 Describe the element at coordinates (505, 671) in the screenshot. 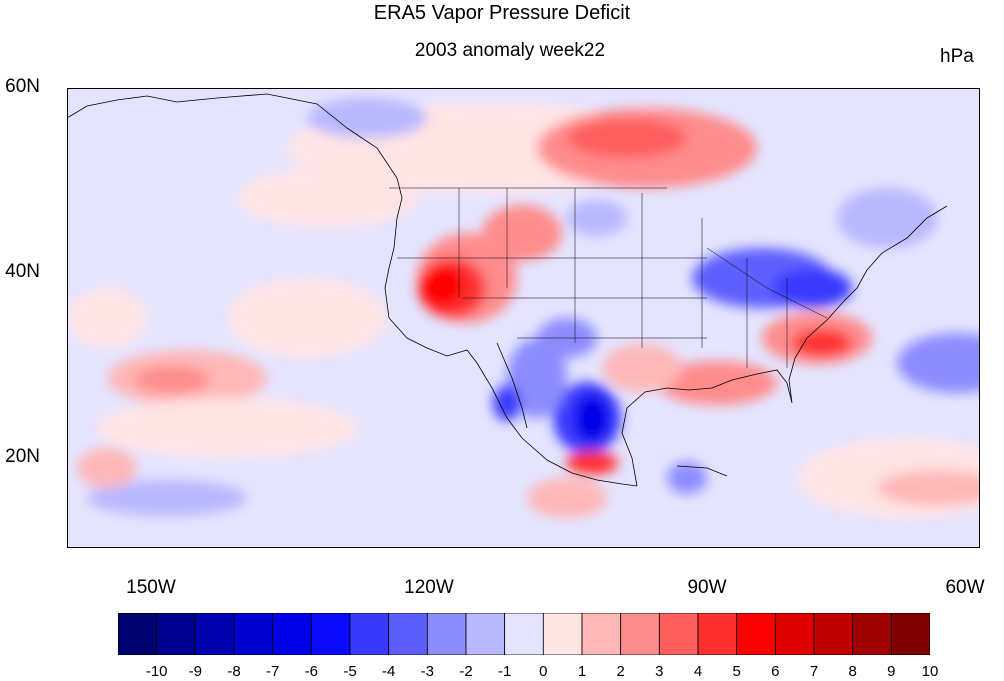

I see `colorbar-tick-label: -1` at that location.